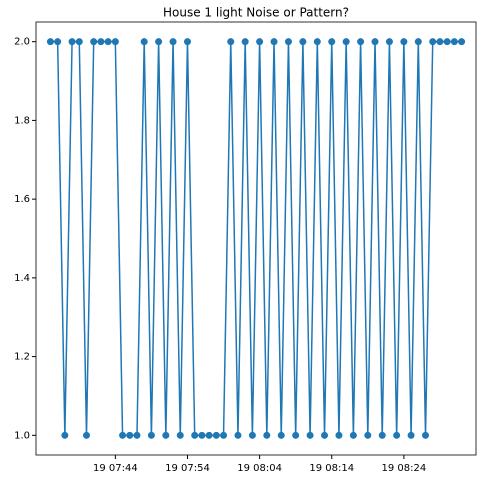 This screenshot has height=482, width=487. What do you see at coordinates (259, 468) in the screenshot?
I see `x-tick-label: 19 08:04` at bounding box center [259, 468].